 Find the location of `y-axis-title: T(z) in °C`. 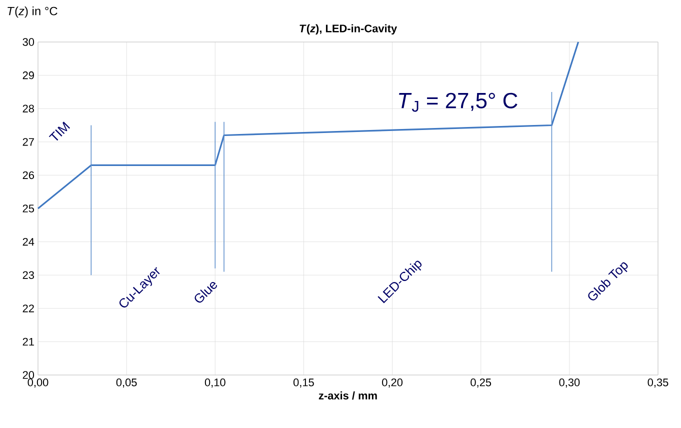

y-axis-title: T(z) in °C is located at coordinates (33, 12).